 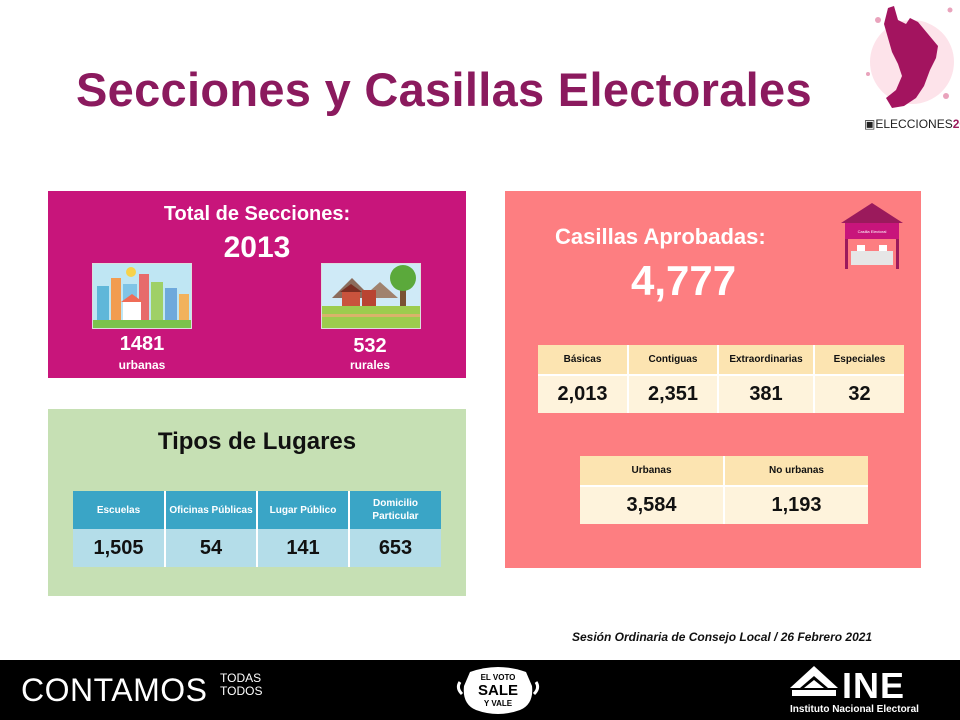 What do you see at coordinates (872, 231) in the screenshot?
I see `kiosk-label: Casilla Electoral` at bounding box center [872, 231].